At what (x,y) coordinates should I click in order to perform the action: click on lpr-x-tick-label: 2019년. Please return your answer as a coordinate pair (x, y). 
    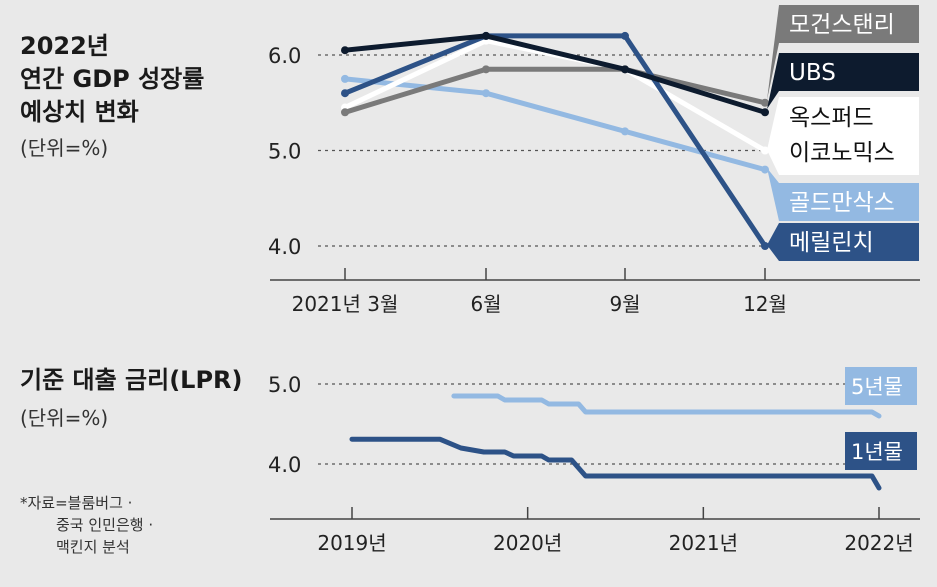
    Looking at the image, I should click on (351, 543).